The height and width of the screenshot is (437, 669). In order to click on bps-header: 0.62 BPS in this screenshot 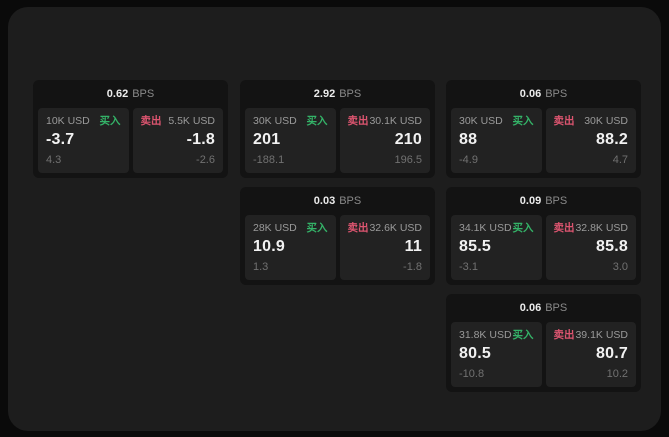, I will do `click(130, 94)`.